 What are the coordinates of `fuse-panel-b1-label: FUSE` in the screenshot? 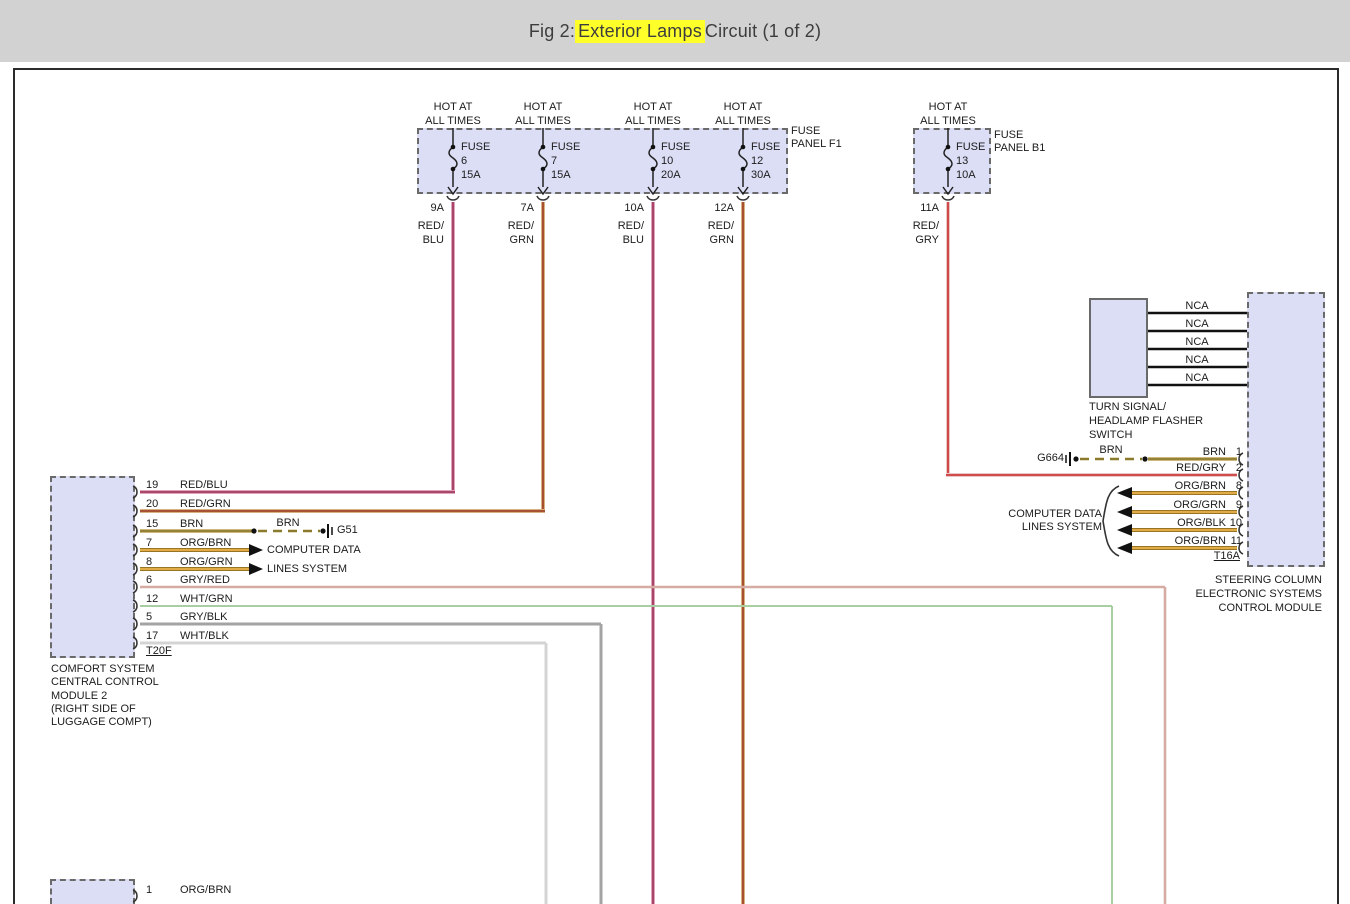 It's located at (1009, 135).